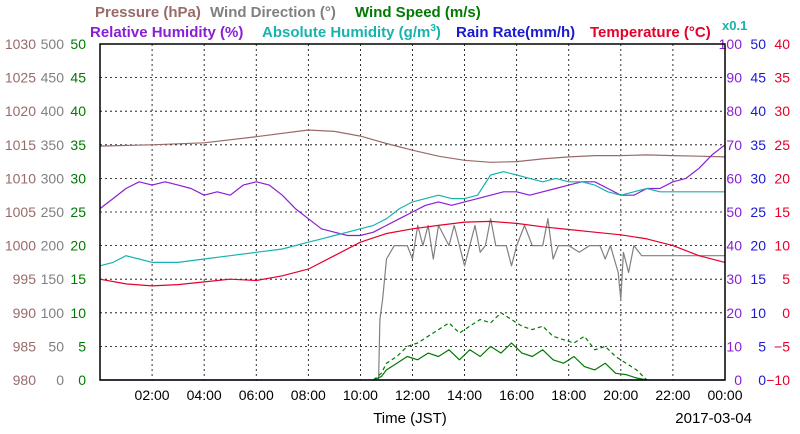 The image size is (800, 434). I want to click on x-tick-label: 04:00, so click(204, 395).